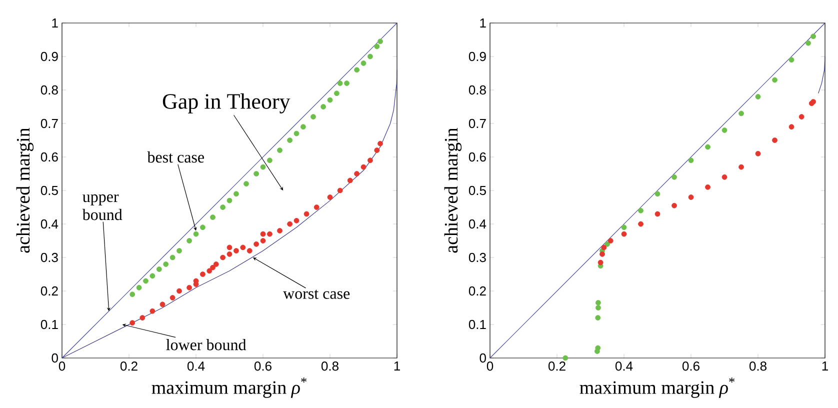 This screenshot has height=408, width=838. What do you see at coordinates (316, 294) in the screenshot?
I see `annotation: worst case` at bounding box center [316, 294].